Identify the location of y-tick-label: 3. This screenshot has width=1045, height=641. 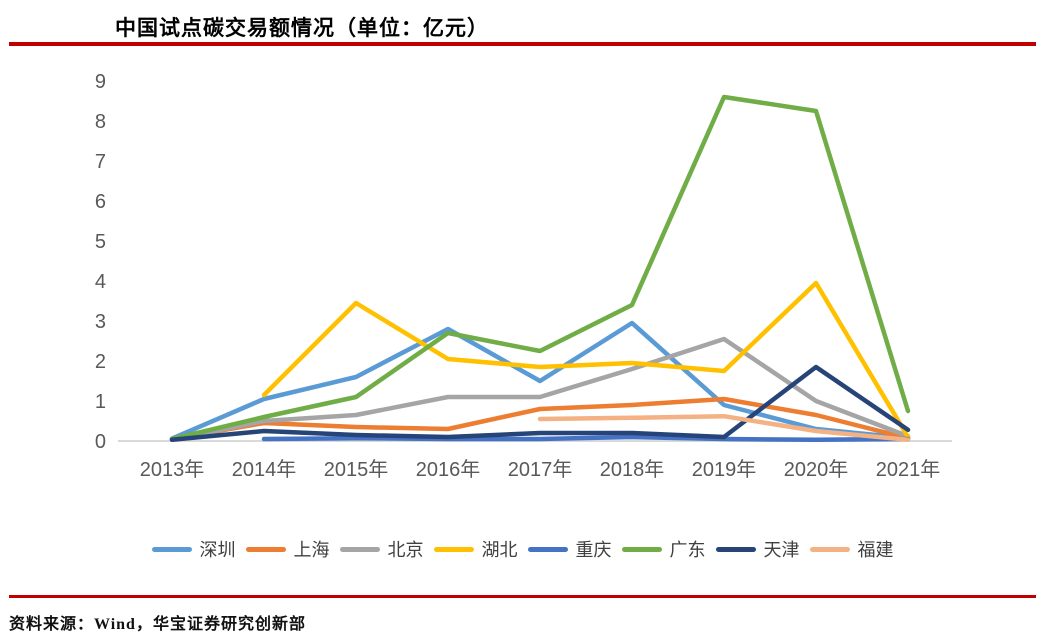
(100, 322).